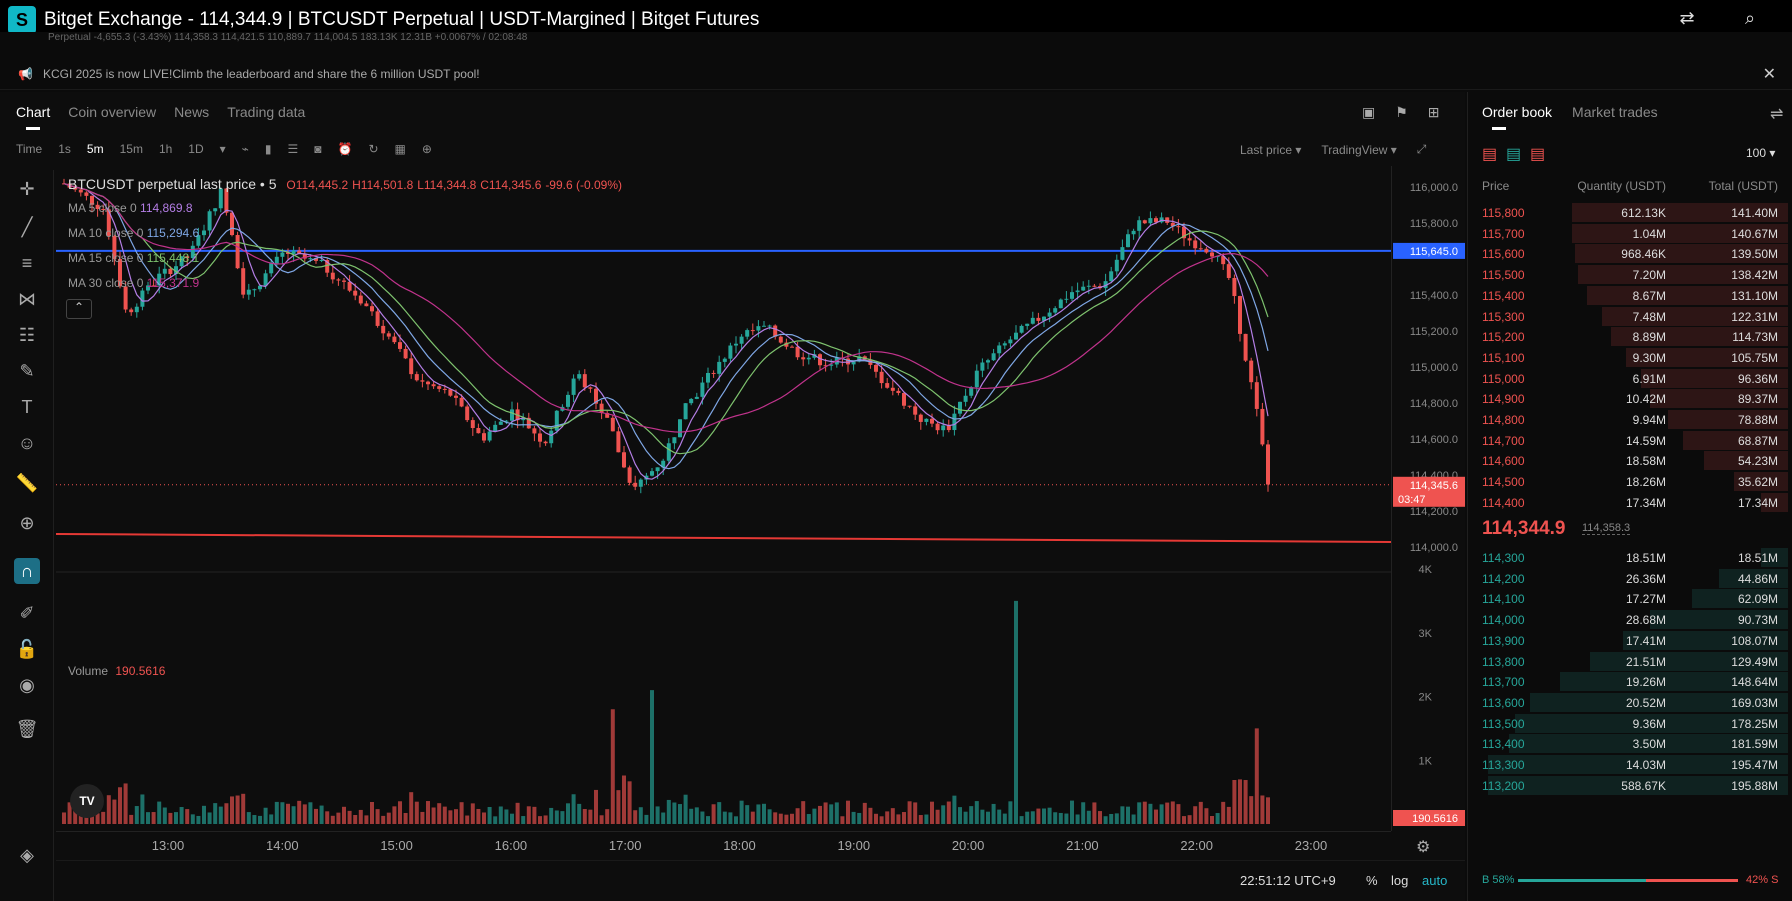 This screenshot has width=1792, height=901. Describe the element at coordinates (1490, 154) in the screenshot. I see `view-both-icon: ▤` at that location.